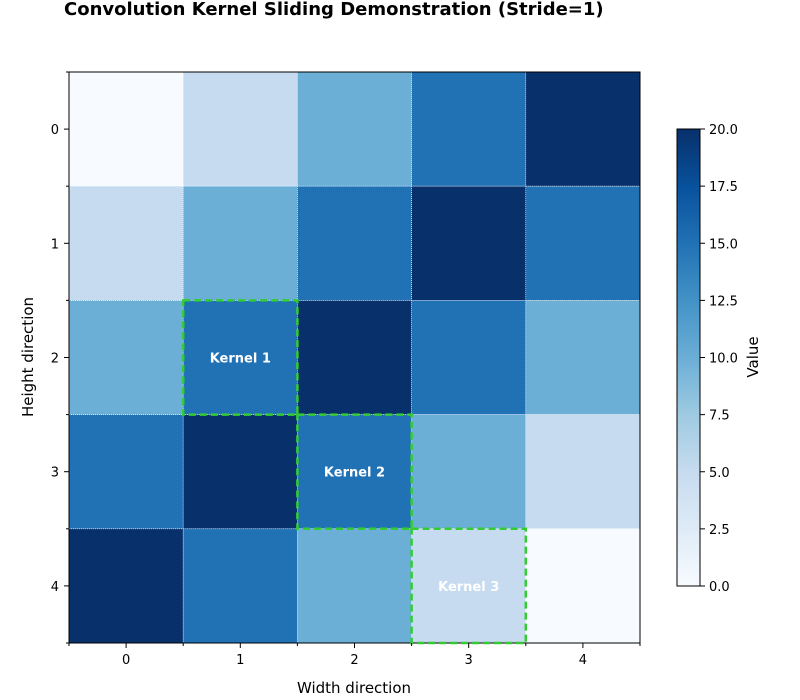 The height and width of the screenshot is (700, 800). What do you see at coordinates (55, 473) in the screenshot?
I see `y-tick-label: 3` at bounding box center [55, 473].